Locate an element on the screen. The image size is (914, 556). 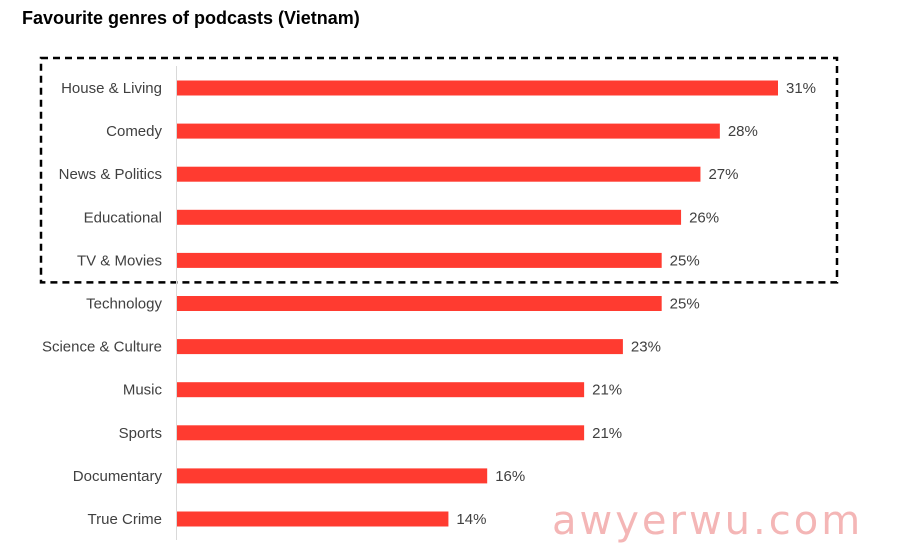
bar-technology is located at coordinates (419, 303).